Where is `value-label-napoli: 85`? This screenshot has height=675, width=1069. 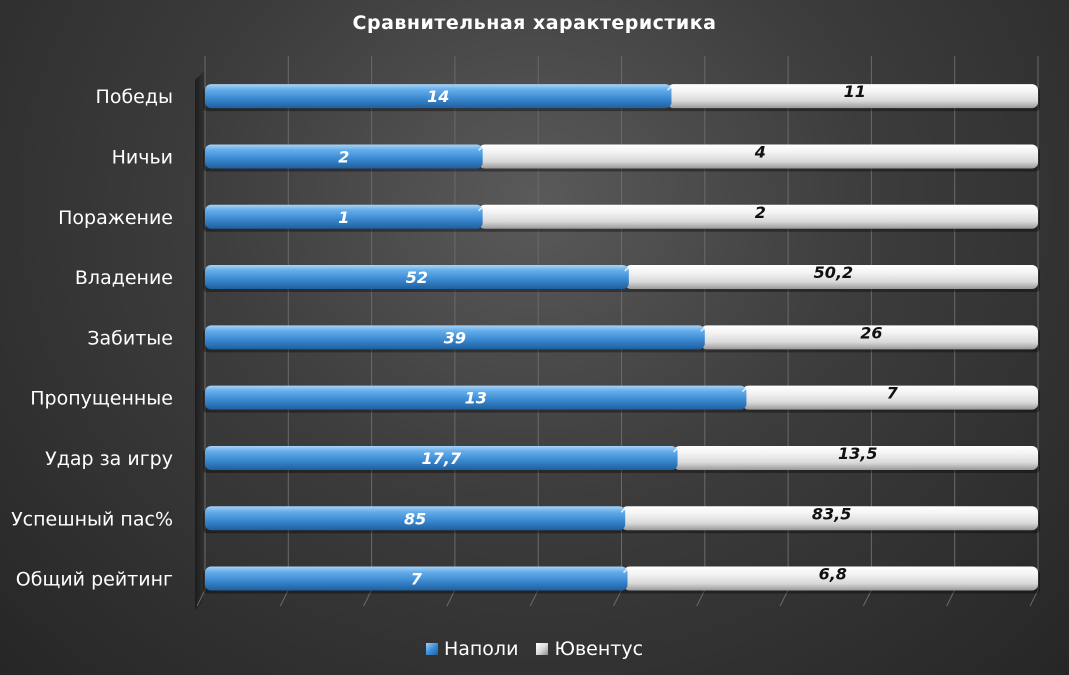 value-label-napoli: 85 is located at coordinates (415, 518).